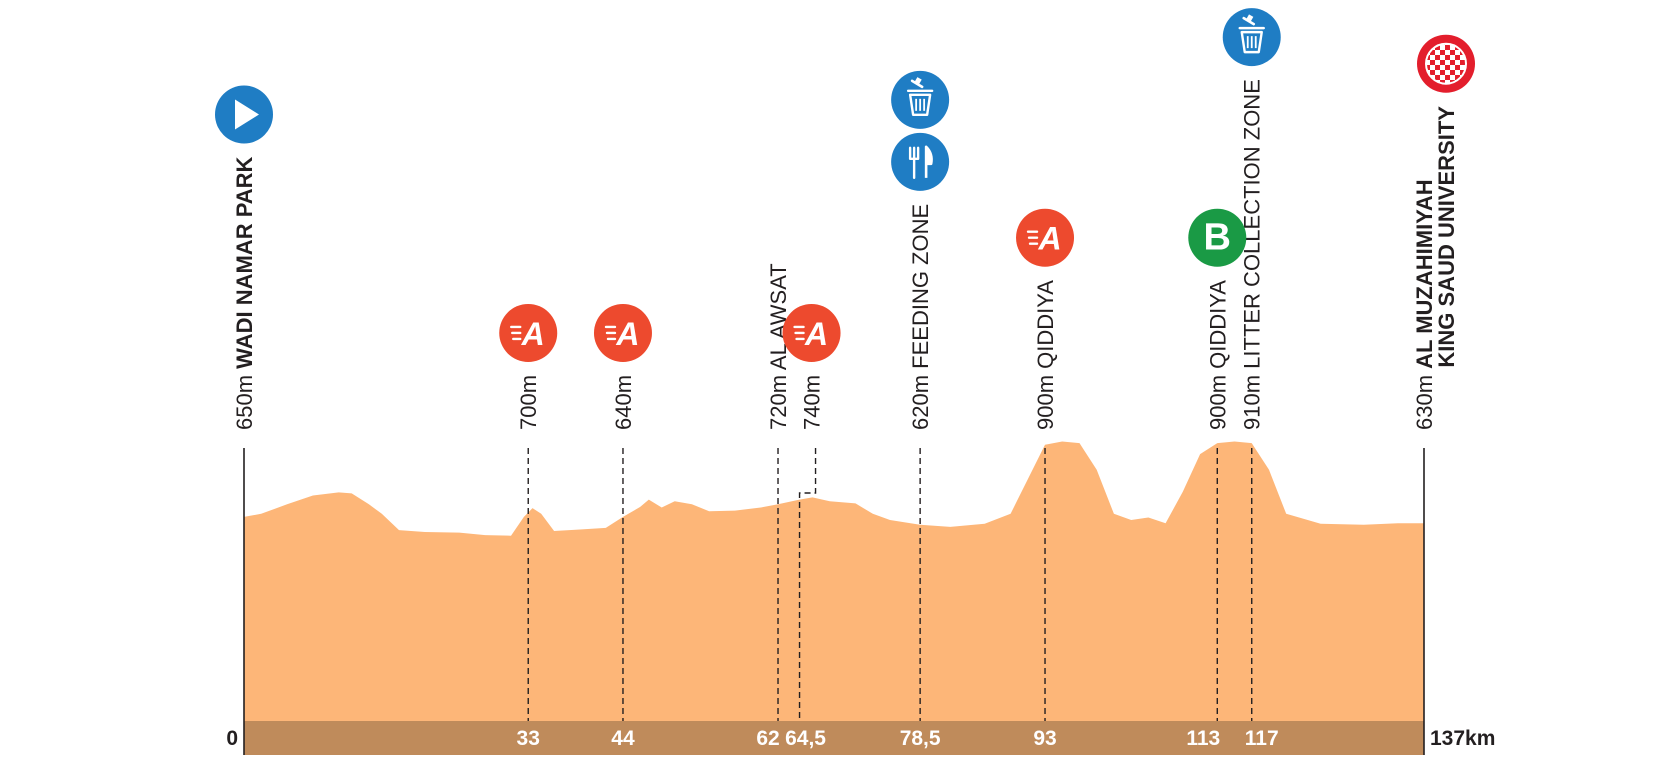 The image size is (1677, 771). What do you see at coordinates (778, 400) in the screenshot?
I see `elevation-label: 720m` at bounding box center [778, 400].